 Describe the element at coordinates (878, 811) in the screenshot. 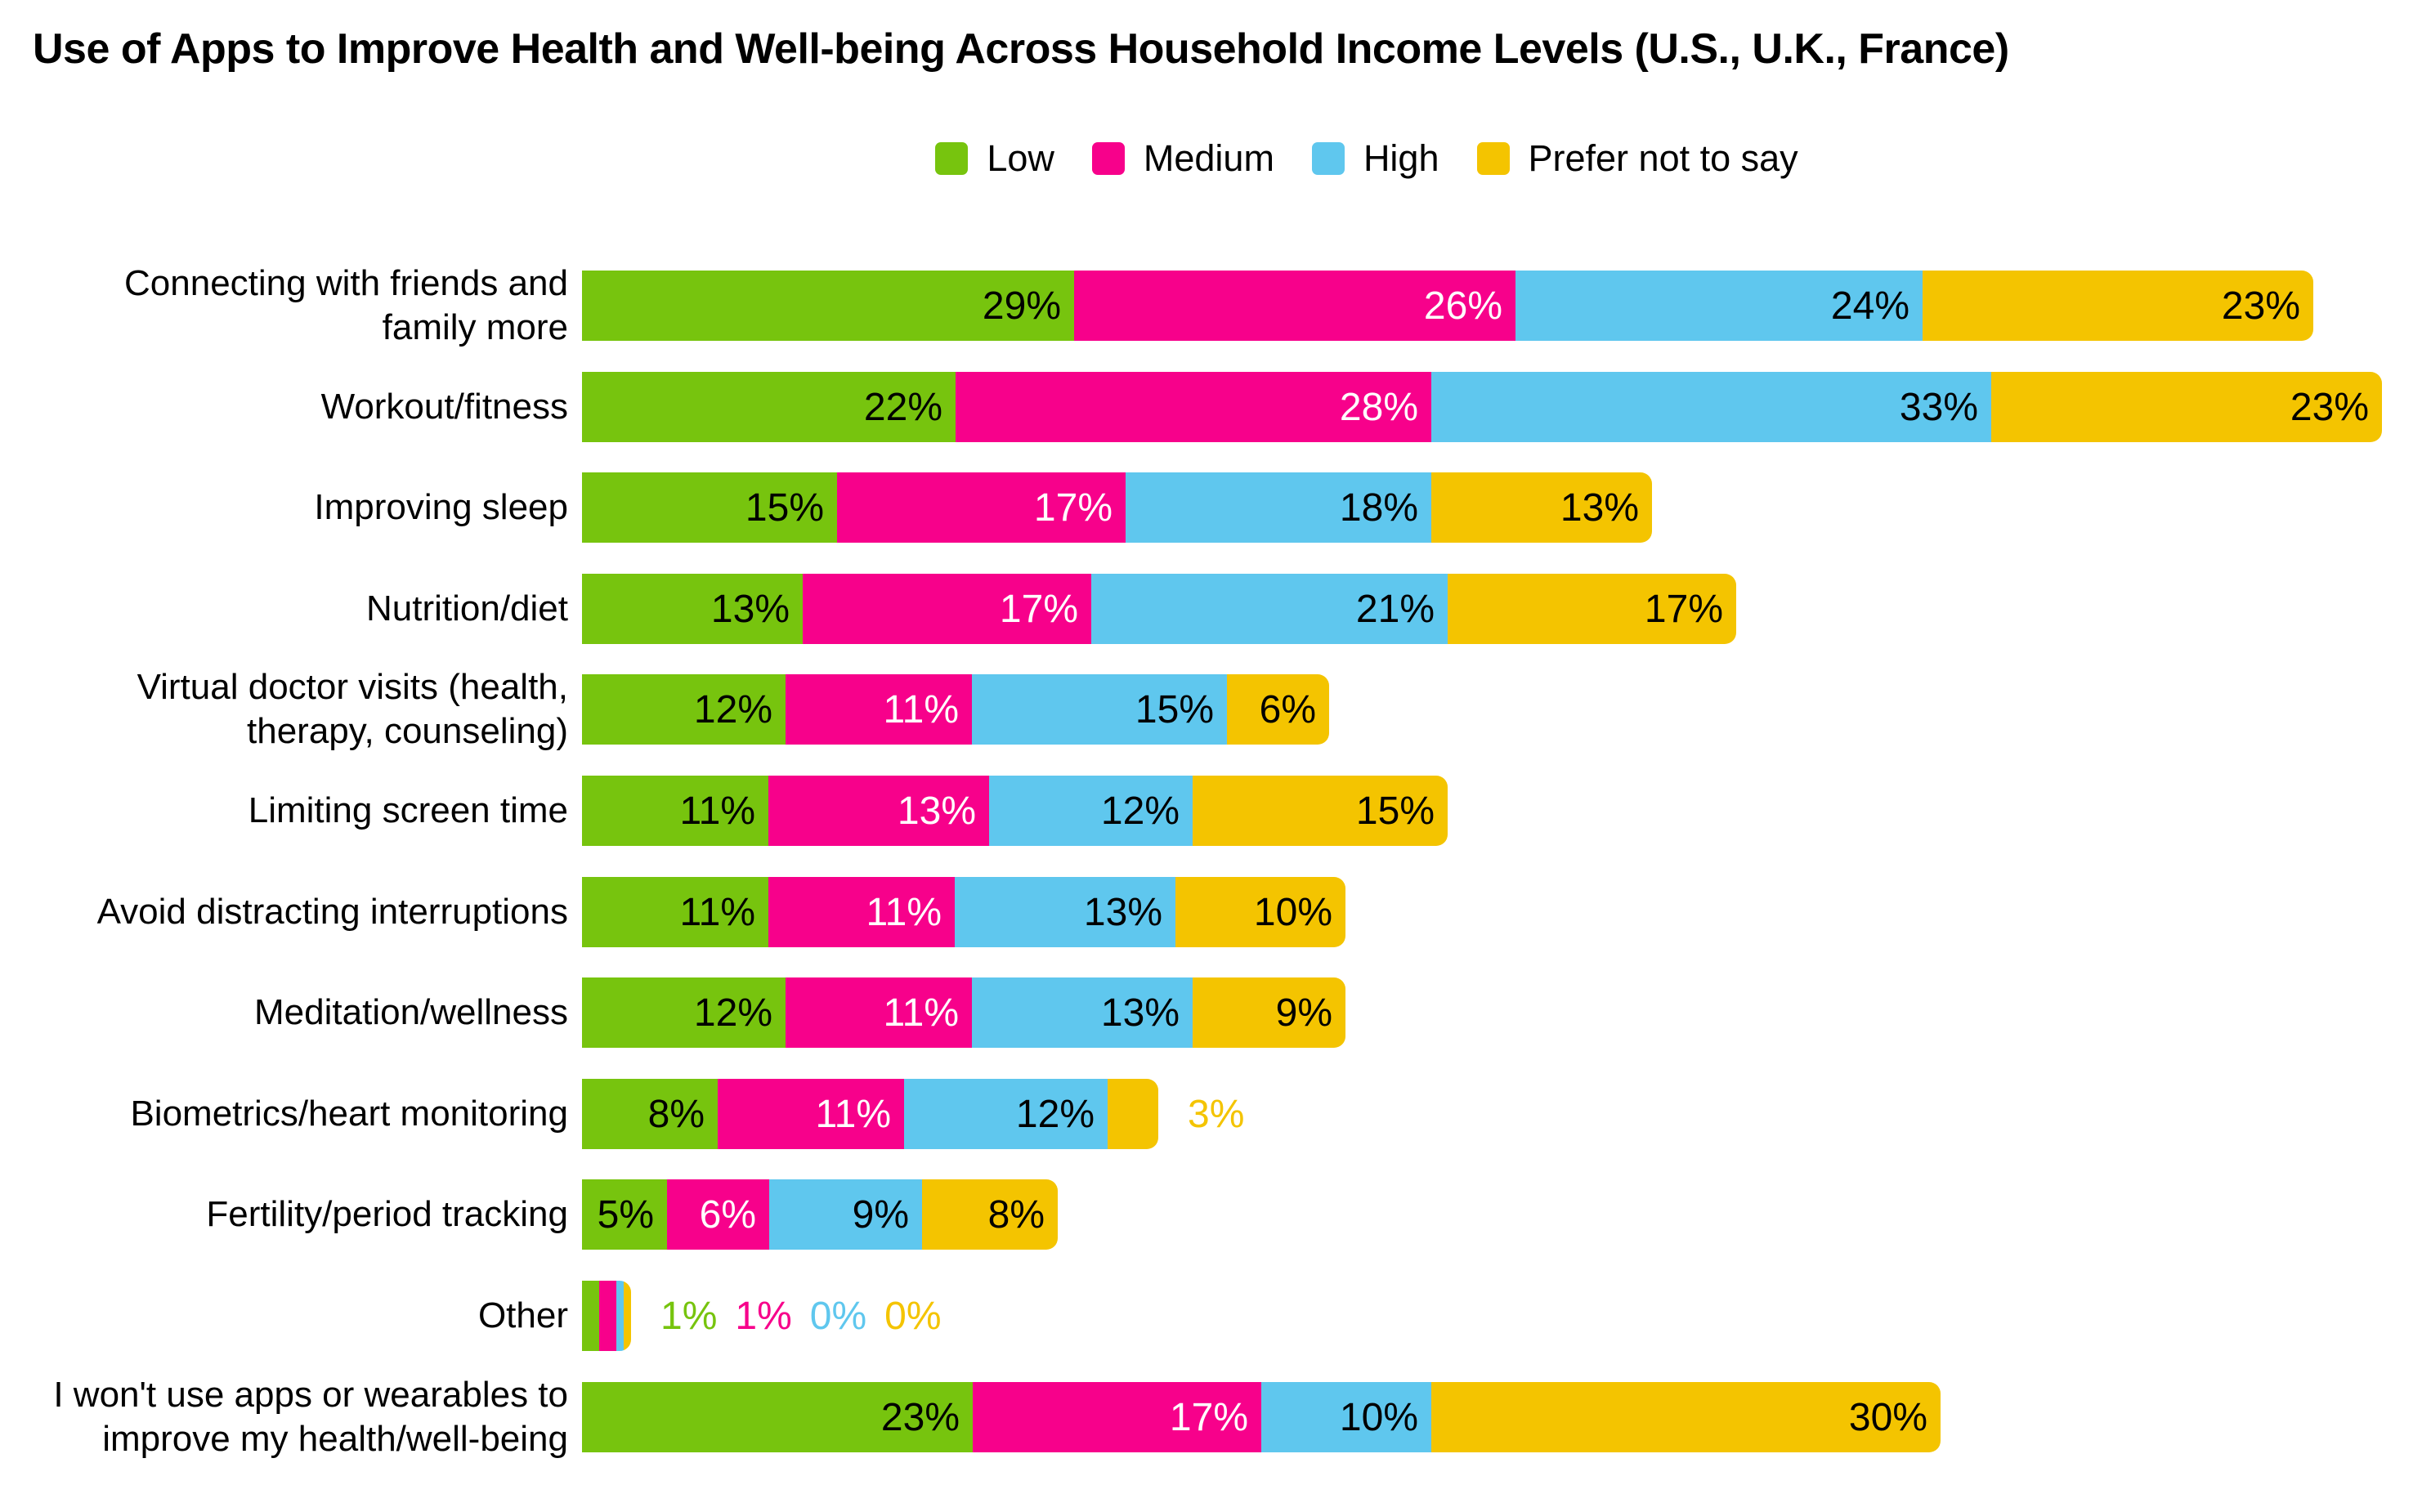

I see `bar-segment-medium: 13%` at that location.